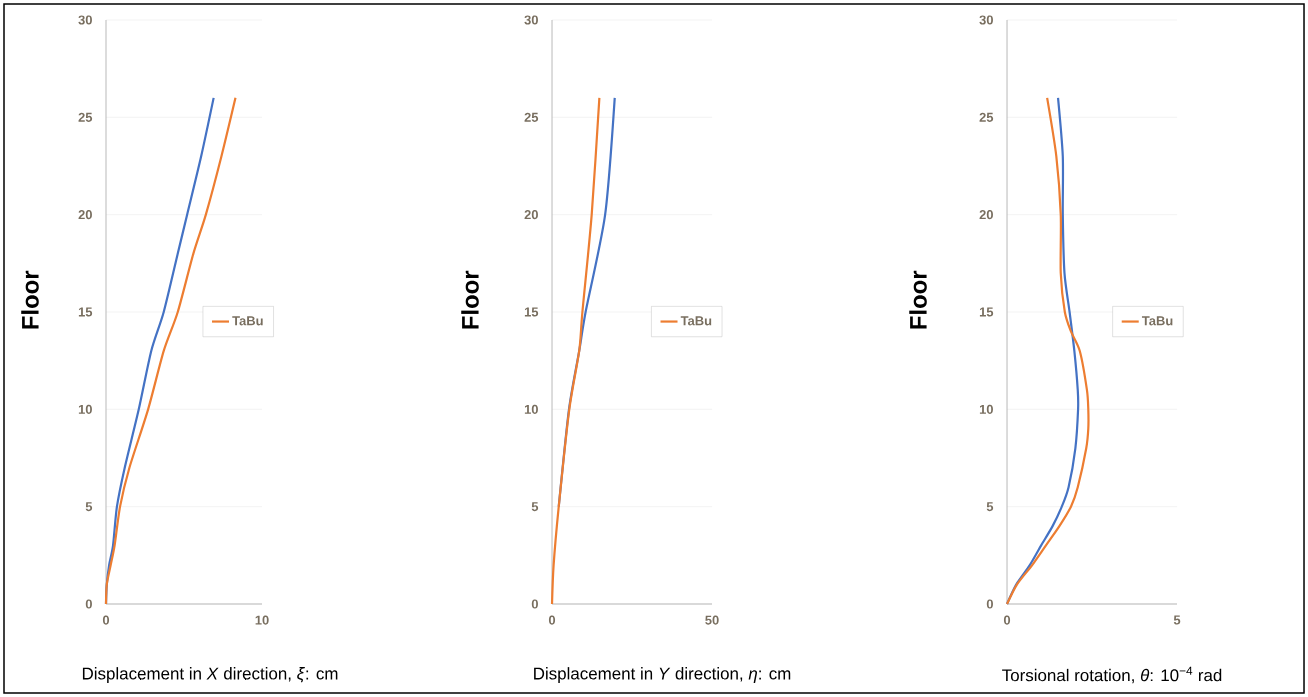 This screenshot has width=1308, height=697. Describe the element at coordinates (1177, 620) in the screenshot. I see `x-tick-label: 5` at that location.